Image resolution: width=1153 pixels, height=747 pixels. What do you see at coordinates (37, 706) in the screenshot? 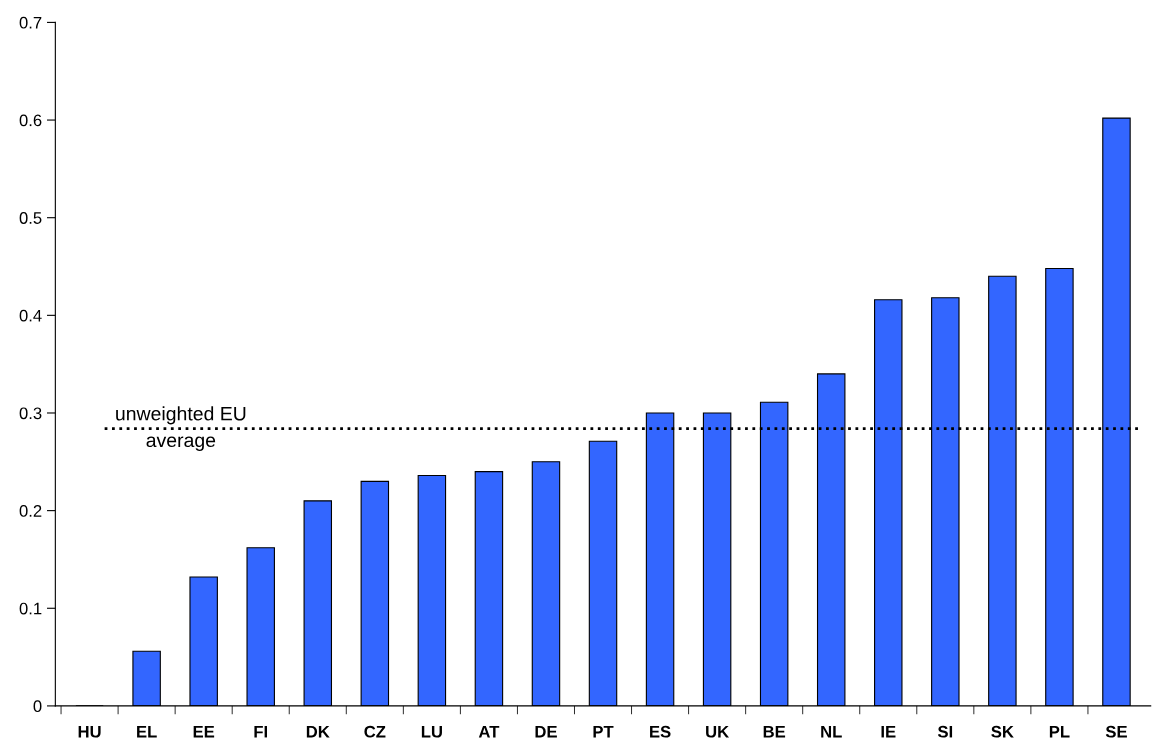
I see `y-tick-label: 0` at bounding box center [37, 706].